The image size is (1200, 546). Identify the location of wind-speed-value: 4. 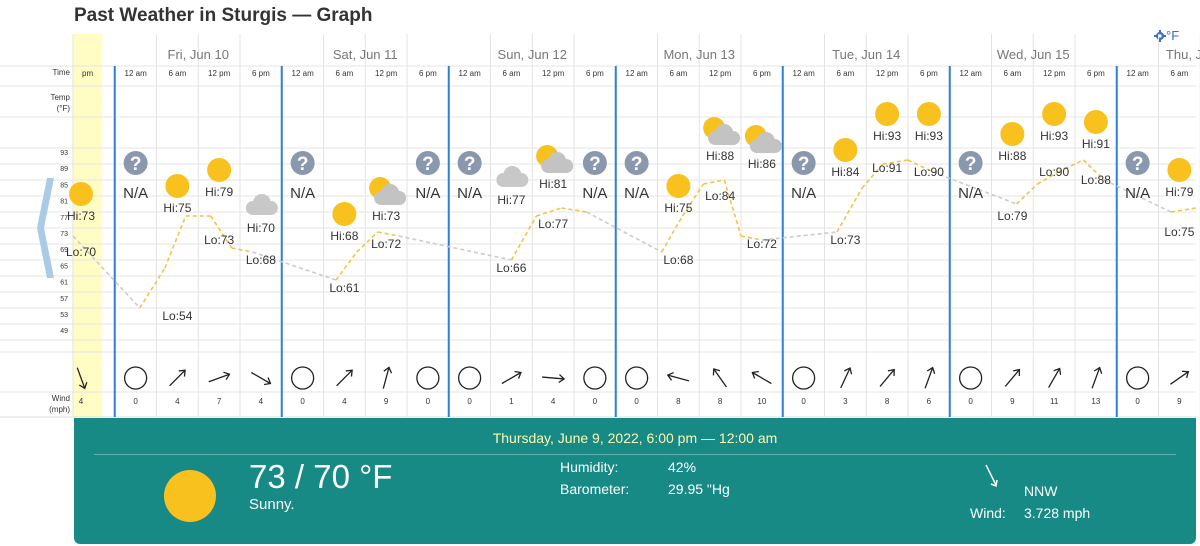
(177, 401).